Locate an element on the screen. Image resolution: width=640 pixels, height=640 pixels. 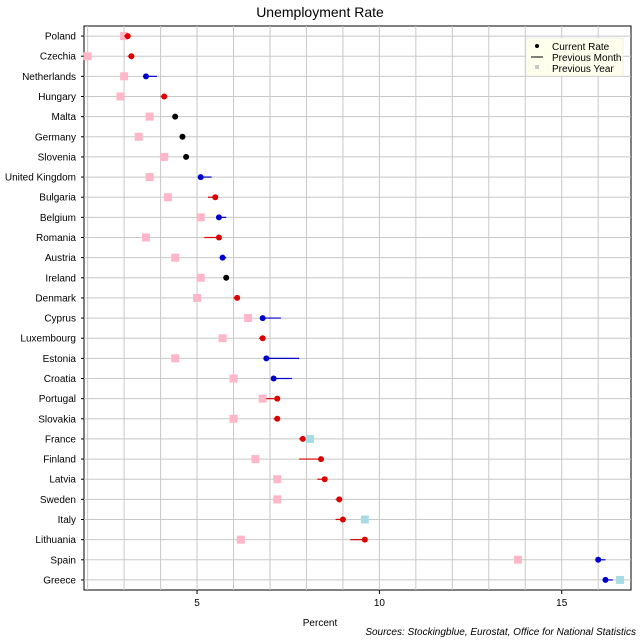
country-row: Czechia is located at coordinates (87, 57).